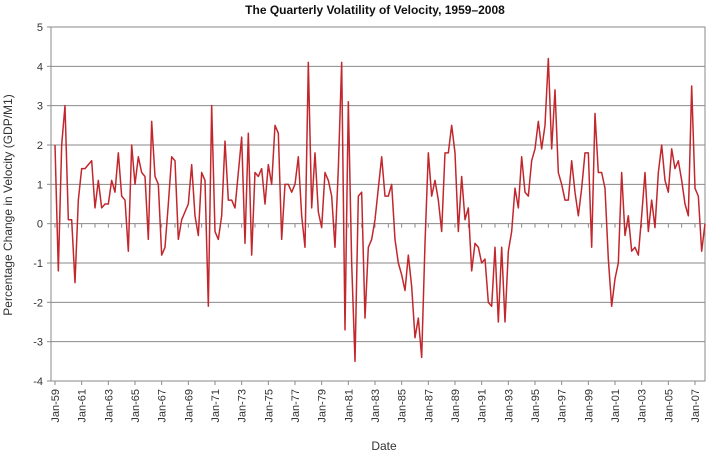 The image size is (720, 455). Describe the element at coordinates (269, 406) in the screenshot. I see `x-tick-label: Jan-75` at that location.